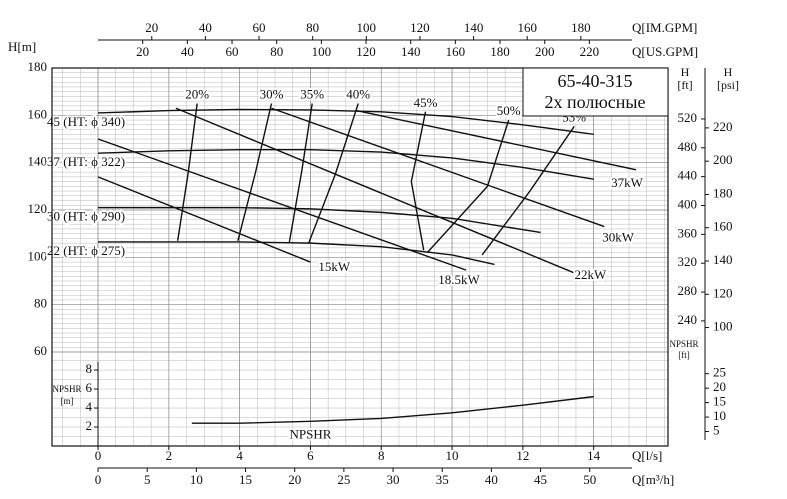 The width and height of the screenshot is (787, 499). I want to click on head-curve-label: 37 (HT: ϕ 322), so click(86, 161).